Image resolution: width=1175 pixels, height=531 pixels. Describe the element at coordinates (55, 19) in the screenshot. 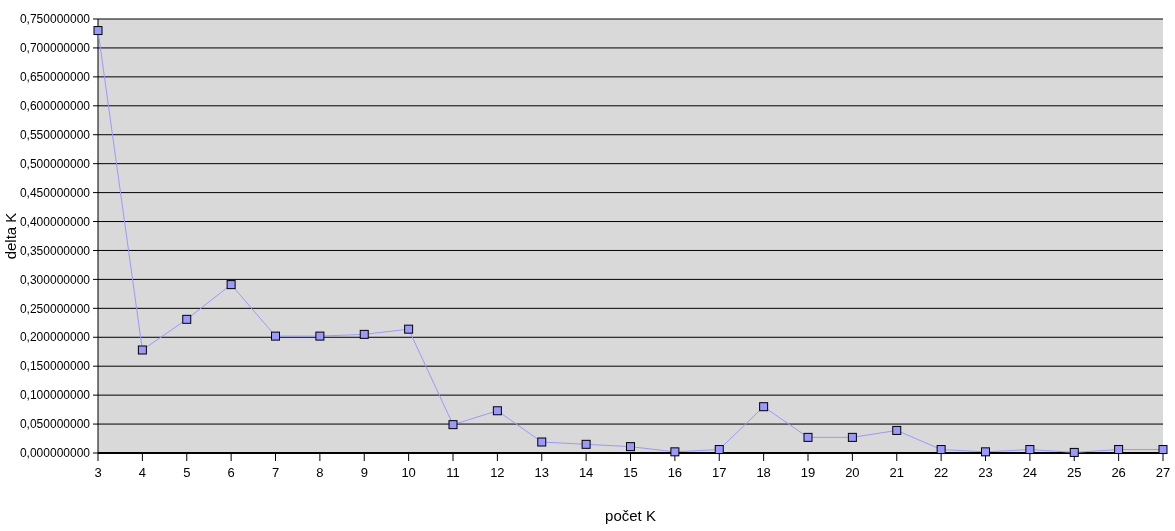

I see `y-tick-label: 0,750000000` at that location.